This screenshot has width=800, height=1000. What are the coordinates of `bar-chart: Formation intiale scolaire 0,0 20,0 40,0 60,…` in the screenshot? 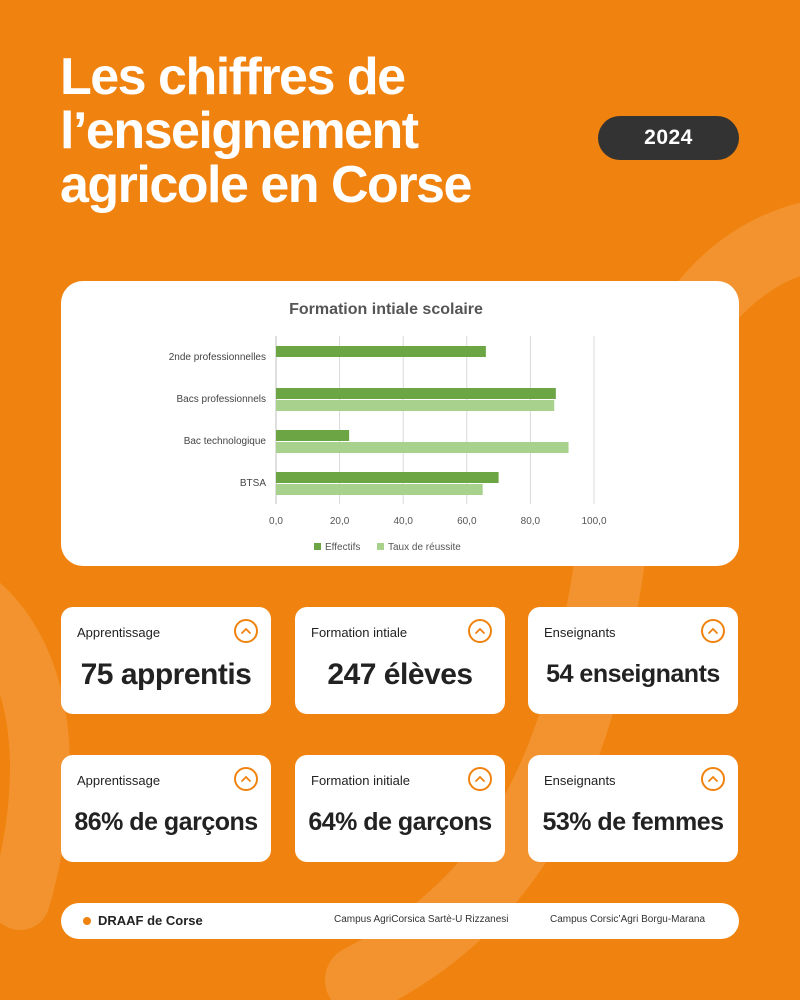 It's located at (388, 427).